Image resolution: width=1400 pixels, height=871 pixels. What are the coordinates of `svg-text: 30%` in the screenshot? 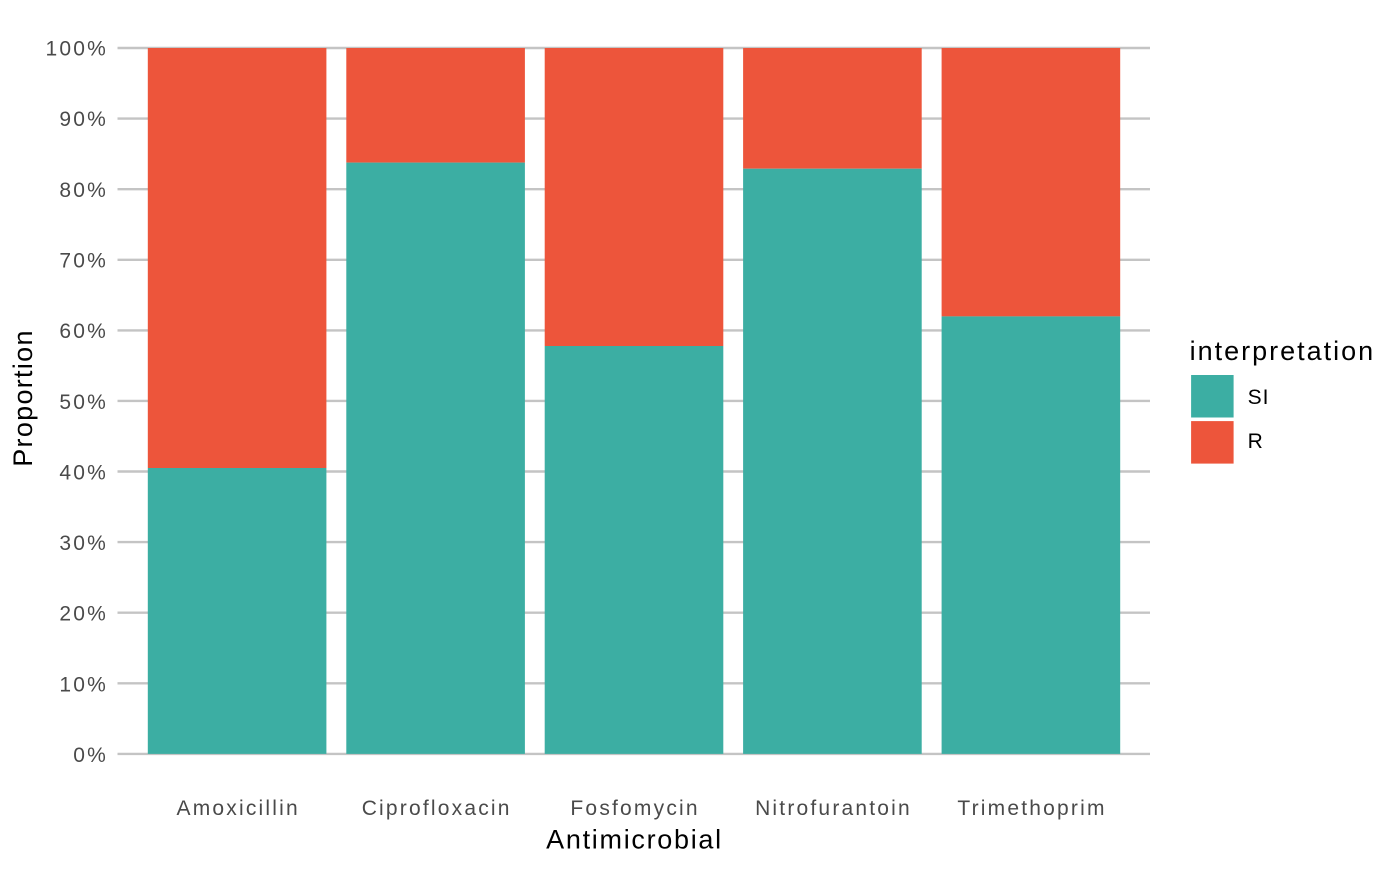 It's located at (83, 543).